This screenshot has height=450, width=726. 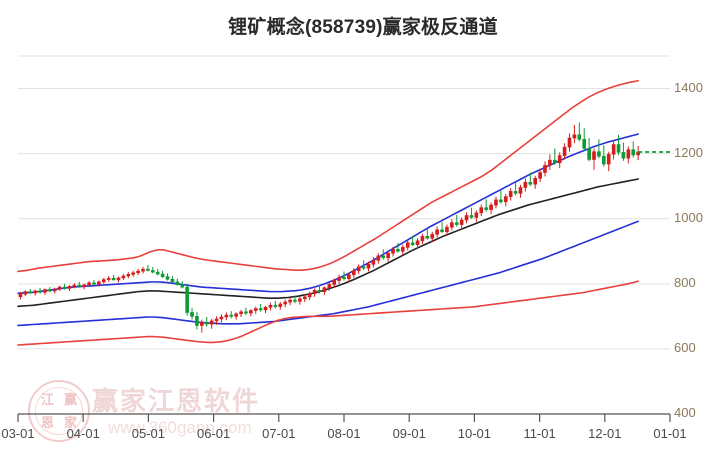 What do you see at coordinates (363, 27) in the screenshot?
I see `chart-title: 锂矿概念(858739)赢家极反通道` at bounding box center [363, 27].